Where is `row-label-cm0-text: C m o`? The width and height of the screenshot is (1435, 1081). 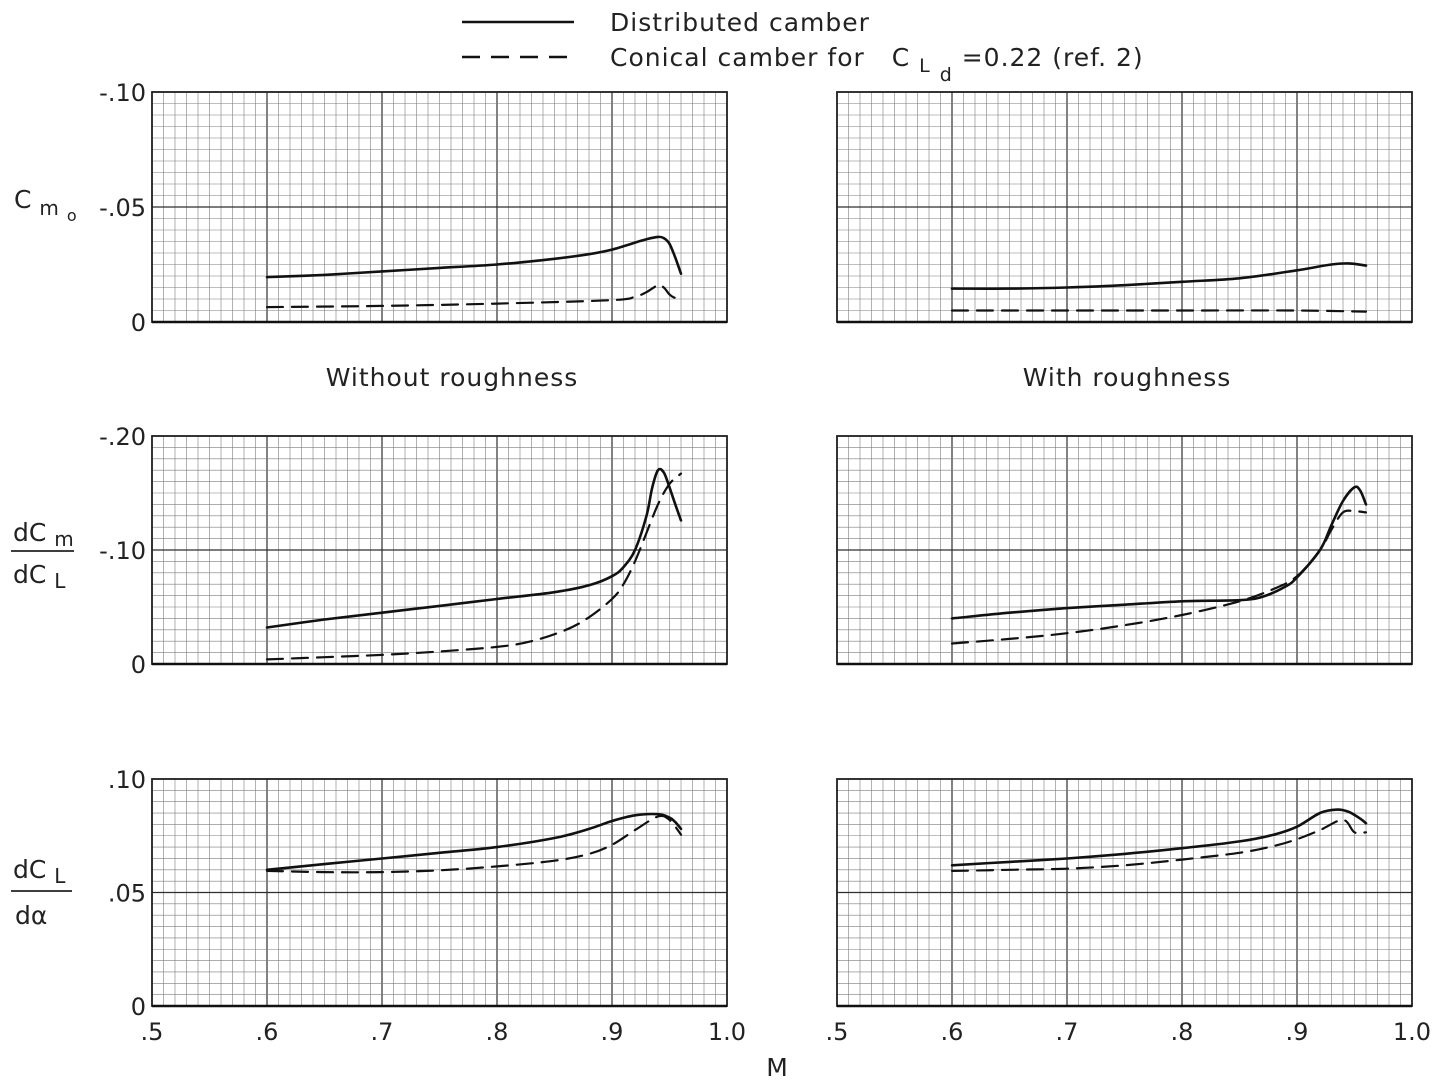 row-label-cm0-text: C m o is located at coordinates (45, 205).